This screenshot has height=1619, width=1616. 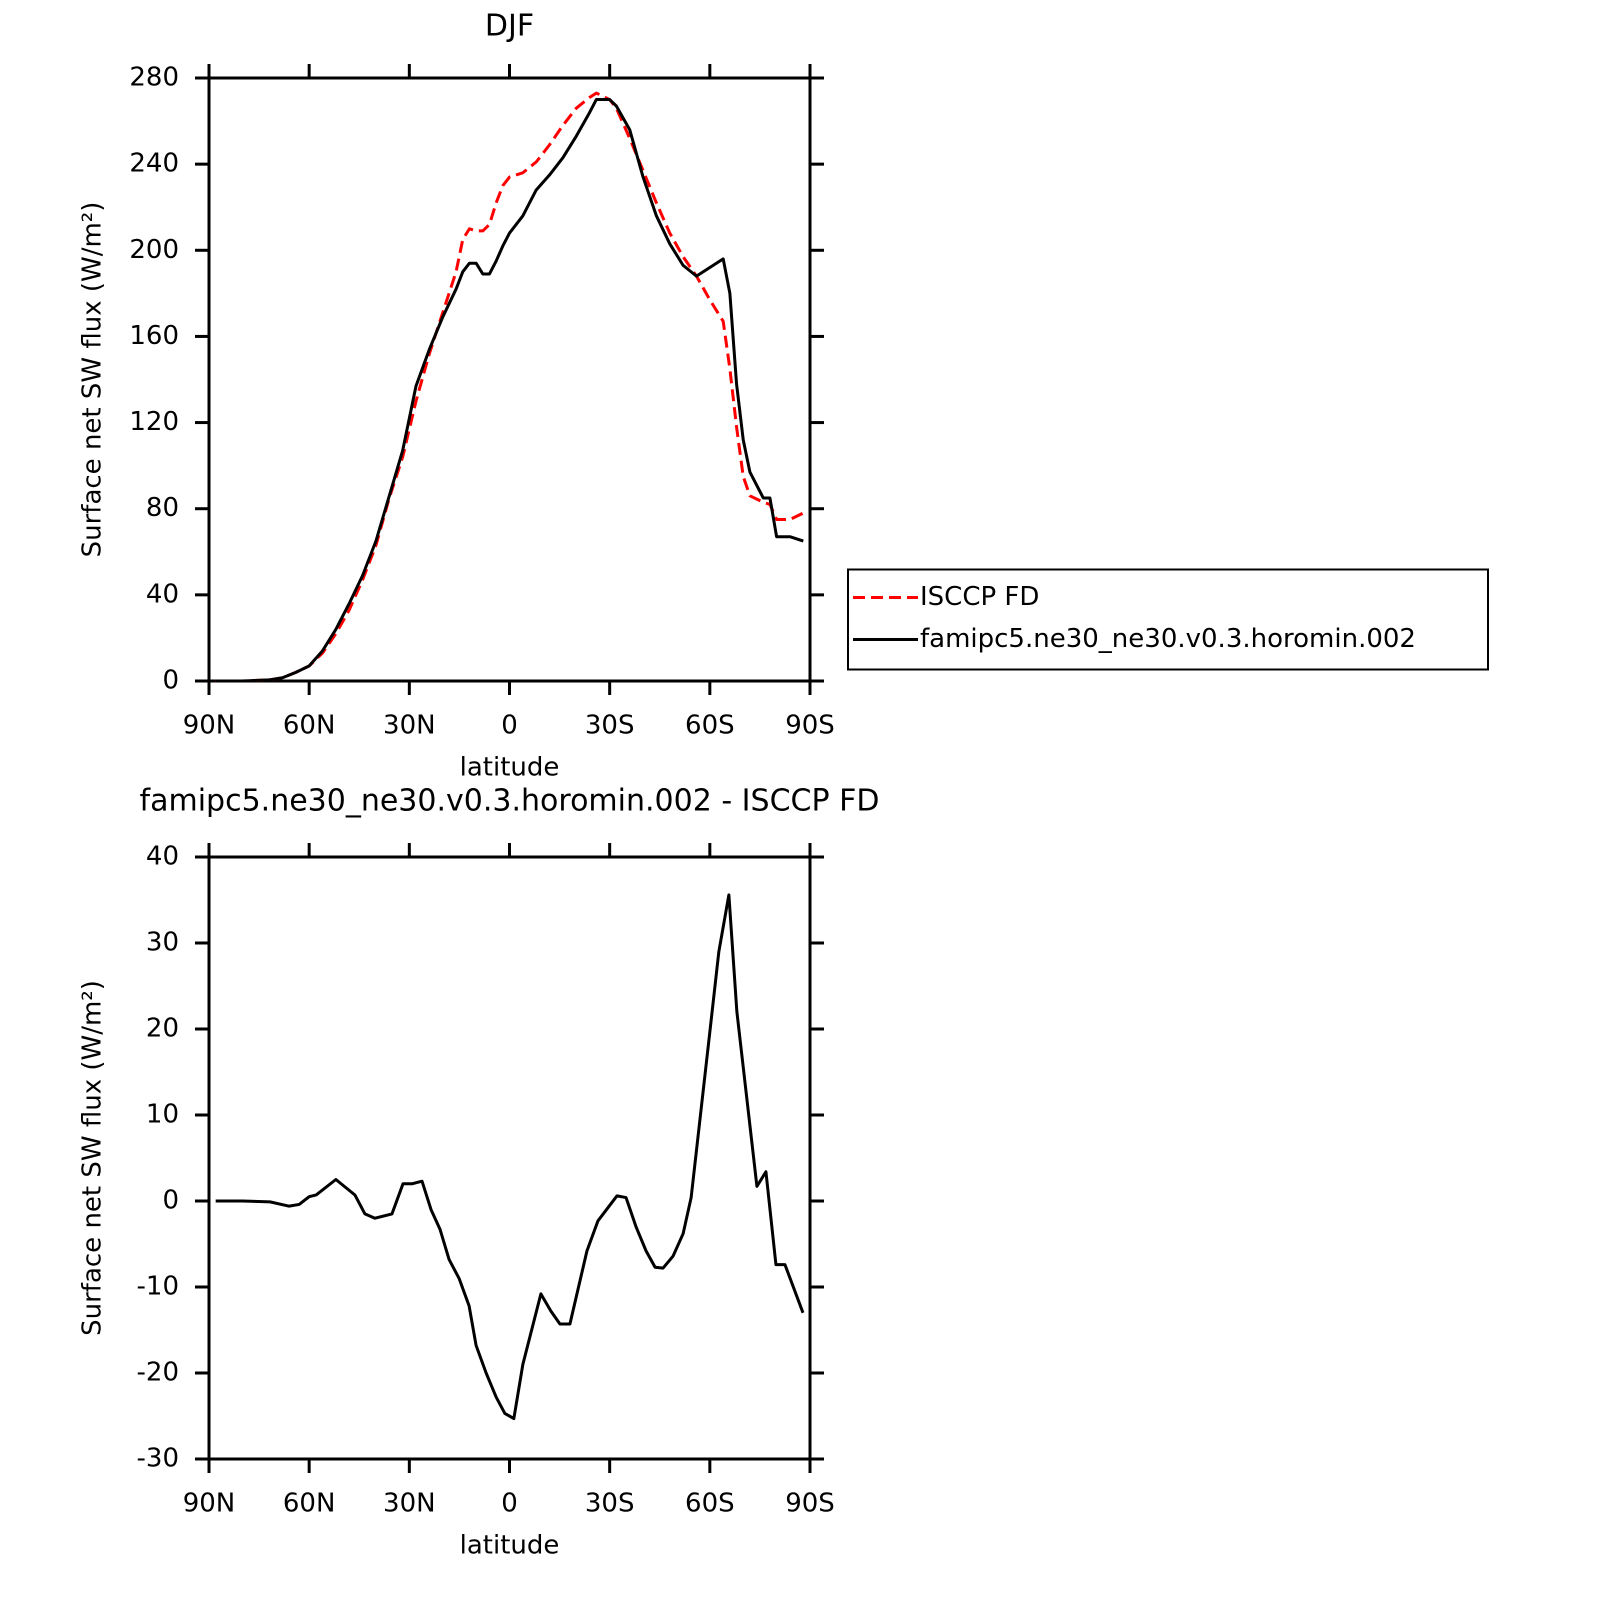 What do you see at coordinates (158, 1287) in the screenshot?
I see `y-tick-label: -10` at bounding box center [158, 1287].